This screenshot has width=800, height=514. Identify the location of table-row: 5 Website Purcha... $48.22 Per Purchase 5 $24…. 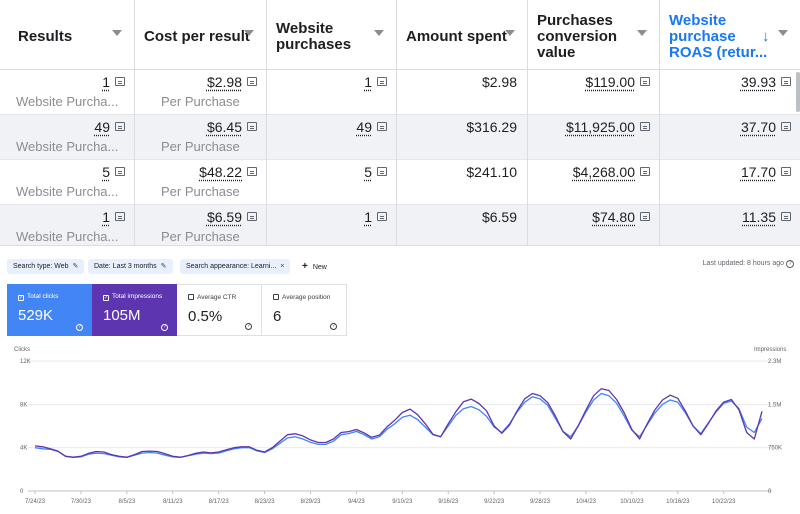
(400, 182).